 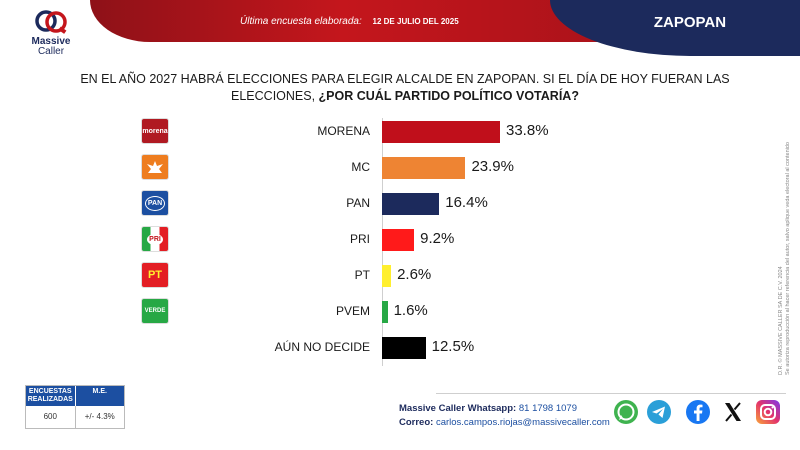 I want to click on verde-logo-icon: VERDE, so click(x=155, y=311).